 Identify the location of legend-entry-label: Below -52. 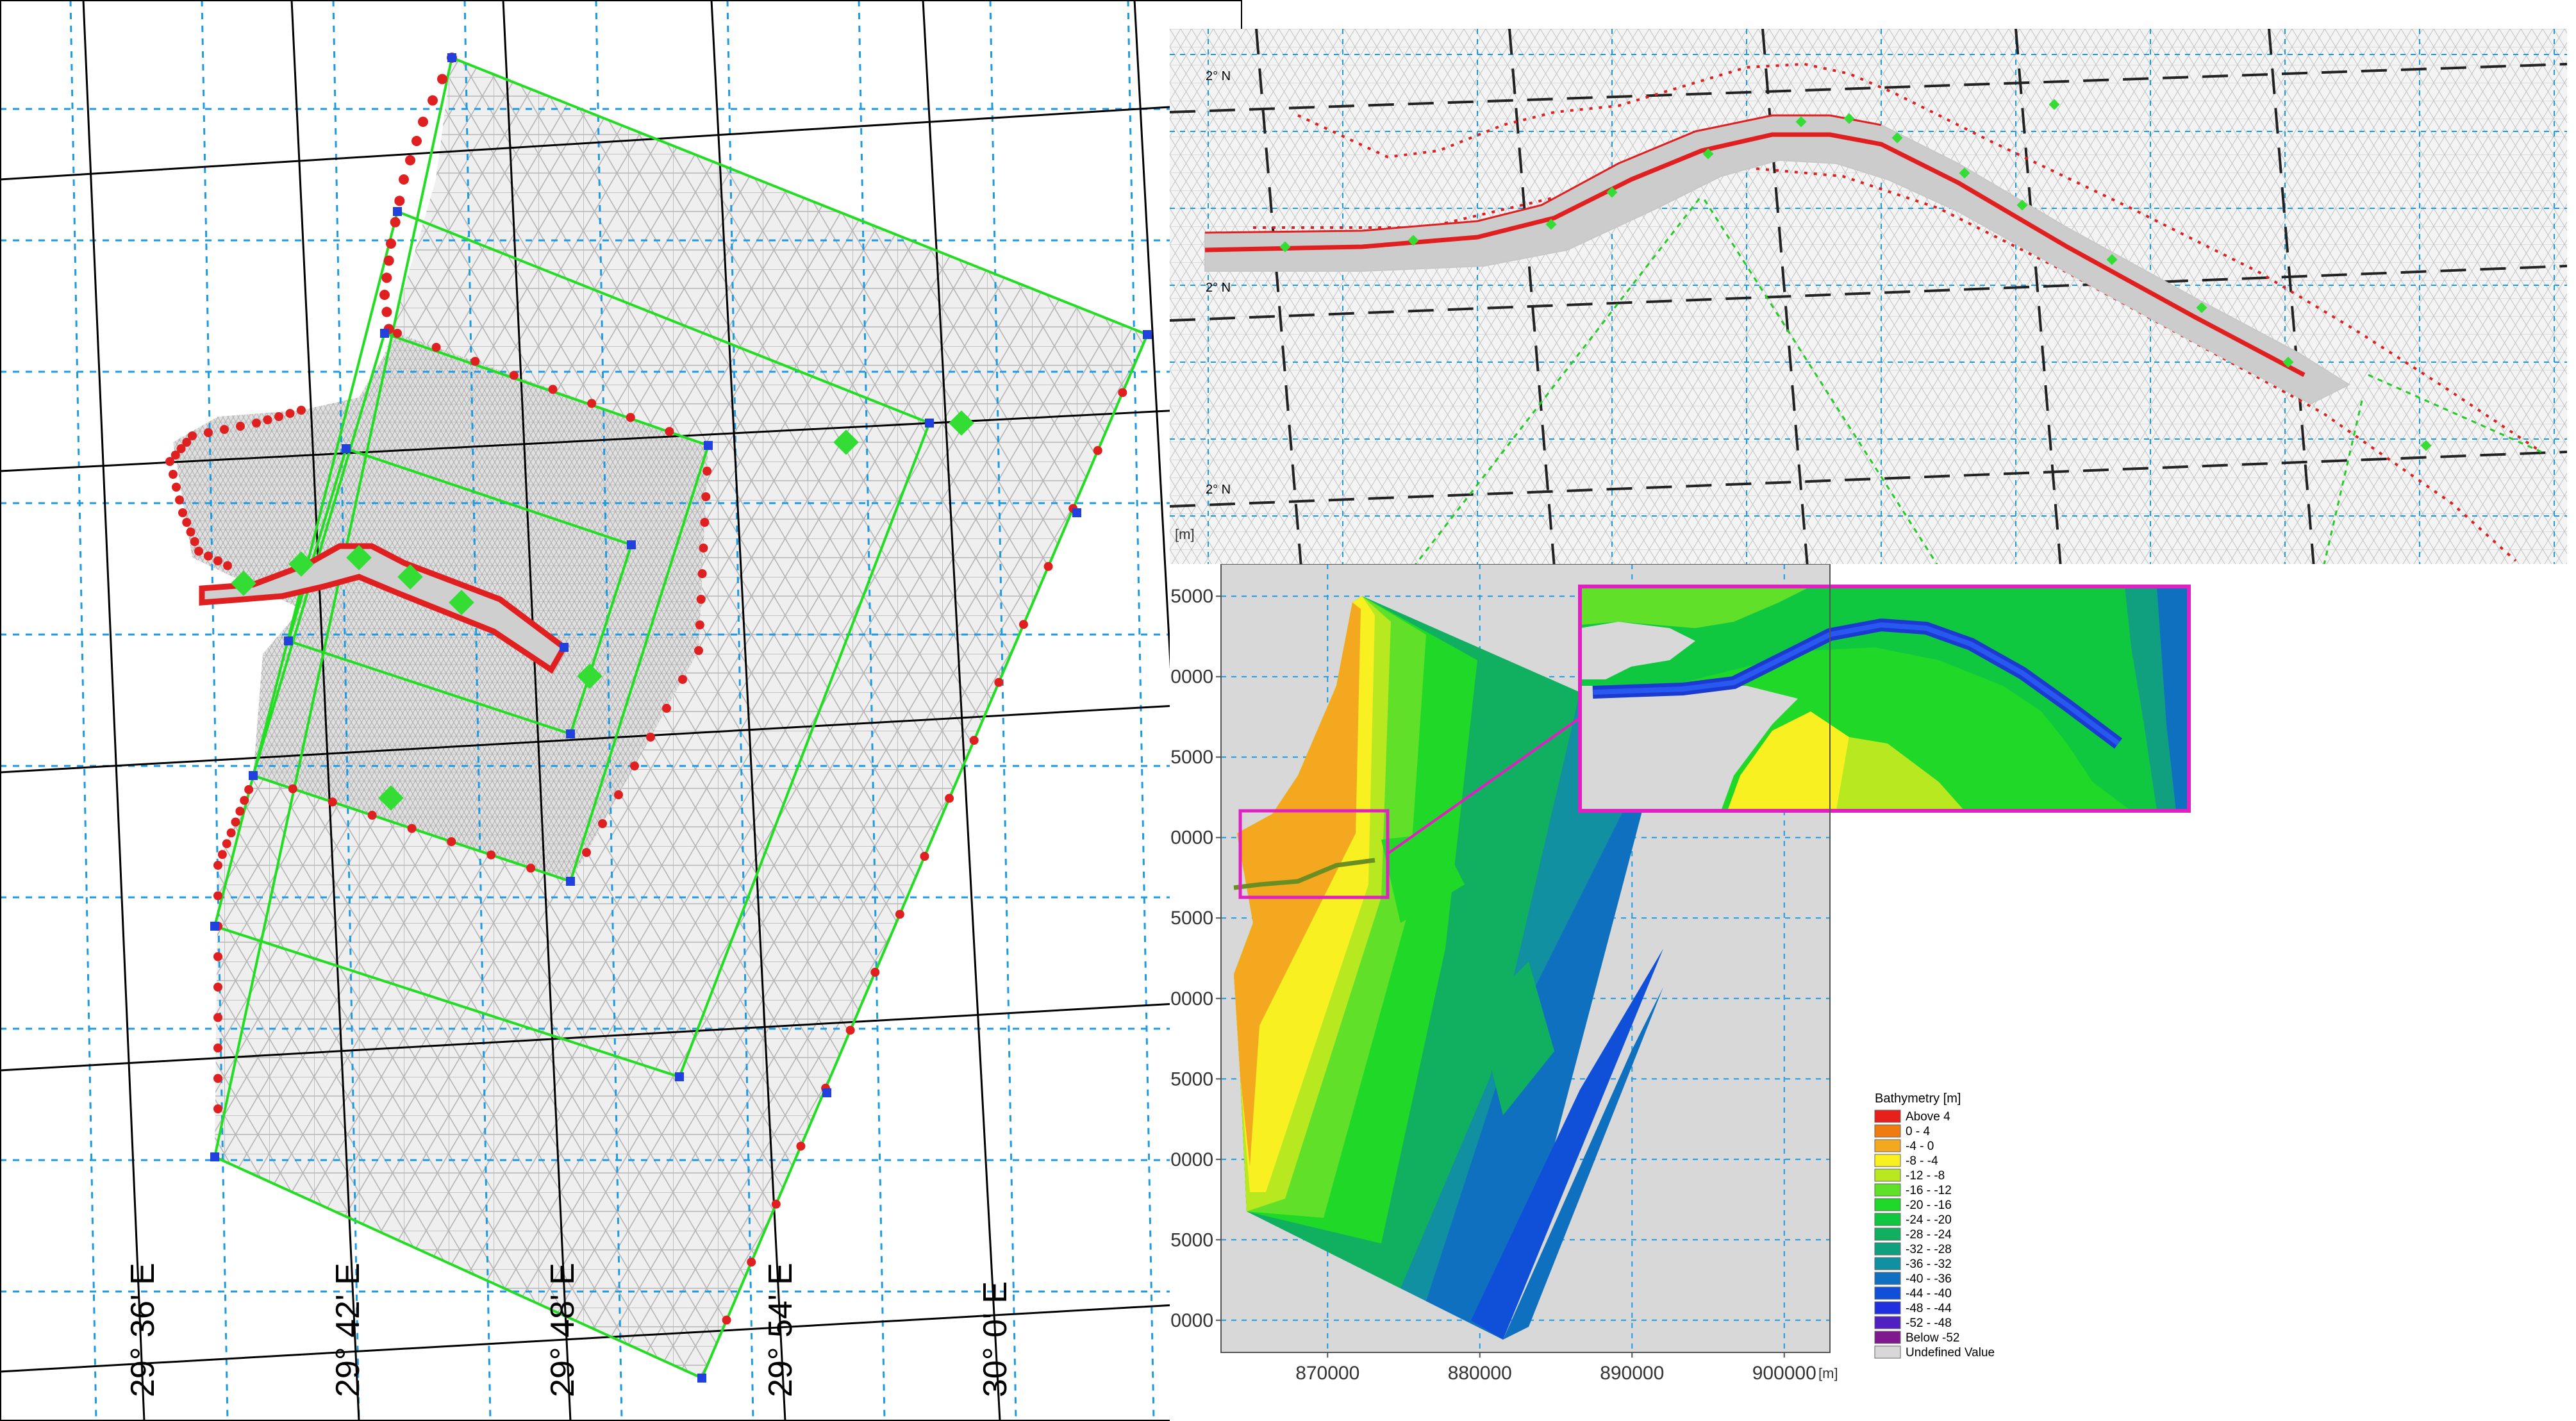
(1933, 1338).